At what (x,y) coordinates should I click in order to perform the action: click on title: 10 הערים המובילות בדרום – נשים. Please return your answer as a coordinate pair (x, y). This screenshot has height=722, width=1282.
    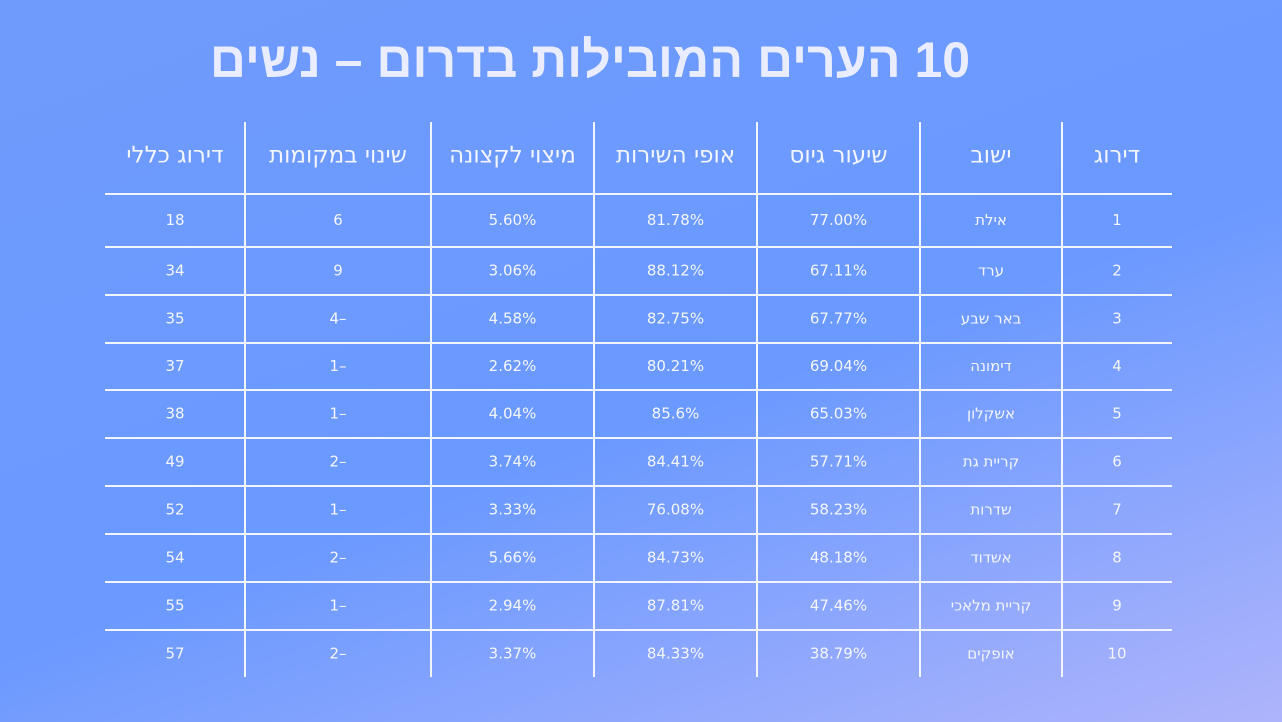
    Looking at the image, I should click on (590, 60).